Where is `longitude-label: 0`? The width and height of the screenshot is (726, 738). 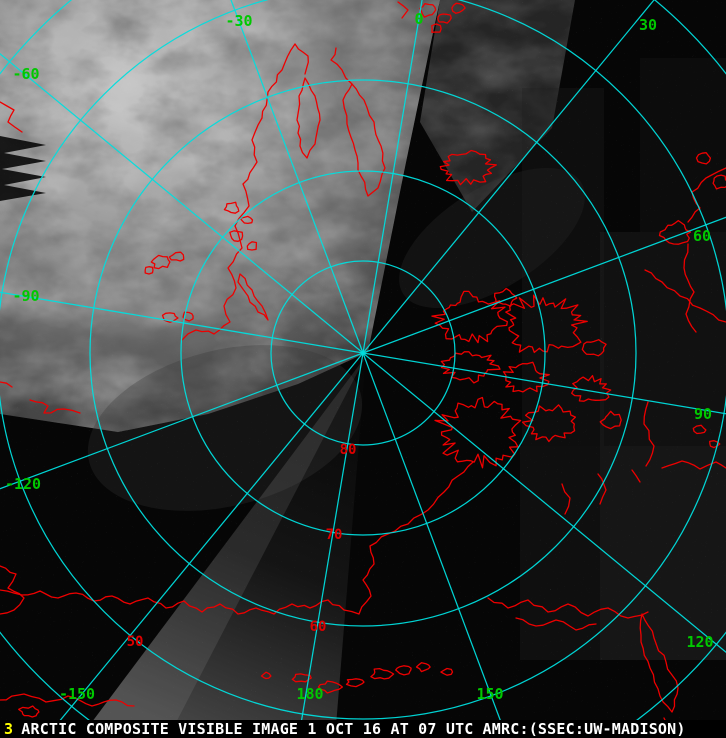
longitude-label: 0 is located at coordinates (418, 19).